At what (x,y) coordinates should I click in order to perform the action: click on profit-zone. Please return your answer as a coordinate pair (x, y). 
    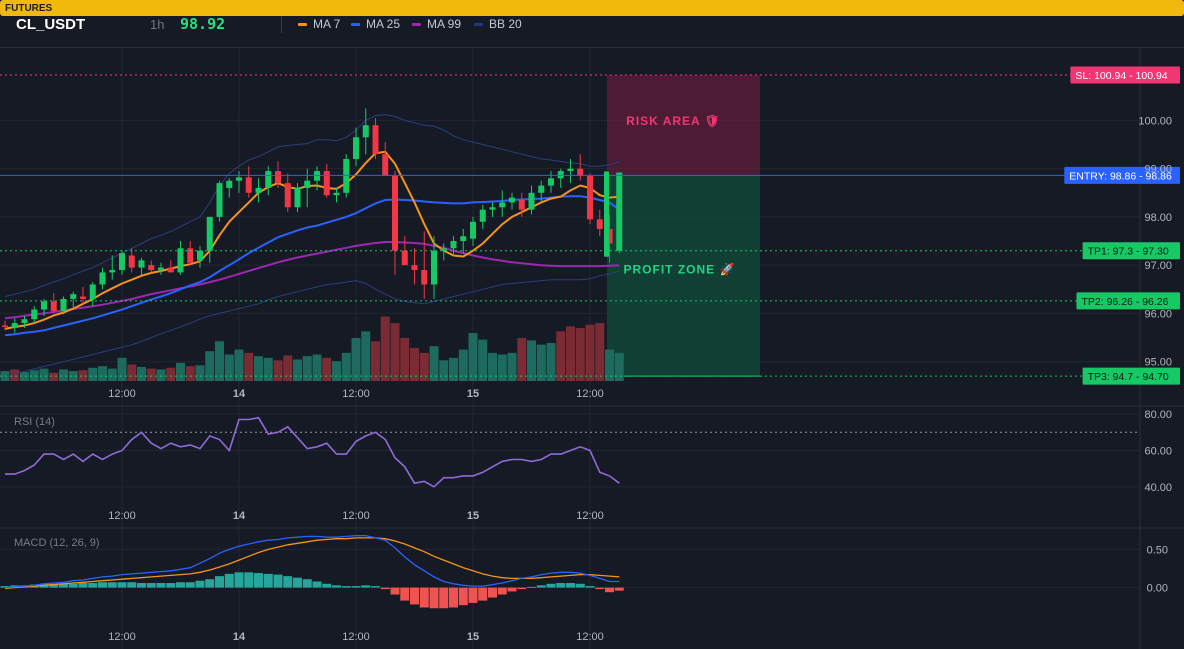
    Looking at the image, I should click on (683, 276).